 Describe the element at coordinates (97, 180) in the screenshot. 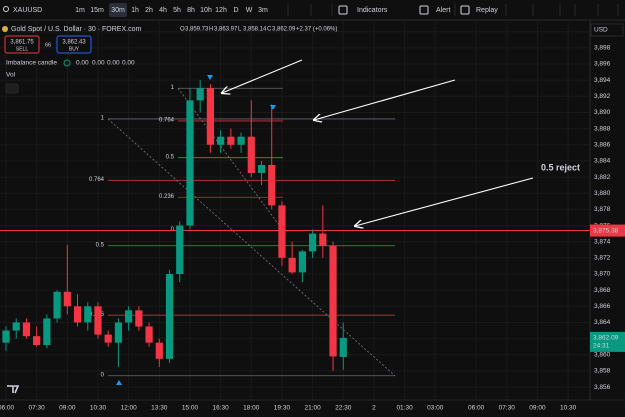

I see `fib-label: 0.764` at that location.